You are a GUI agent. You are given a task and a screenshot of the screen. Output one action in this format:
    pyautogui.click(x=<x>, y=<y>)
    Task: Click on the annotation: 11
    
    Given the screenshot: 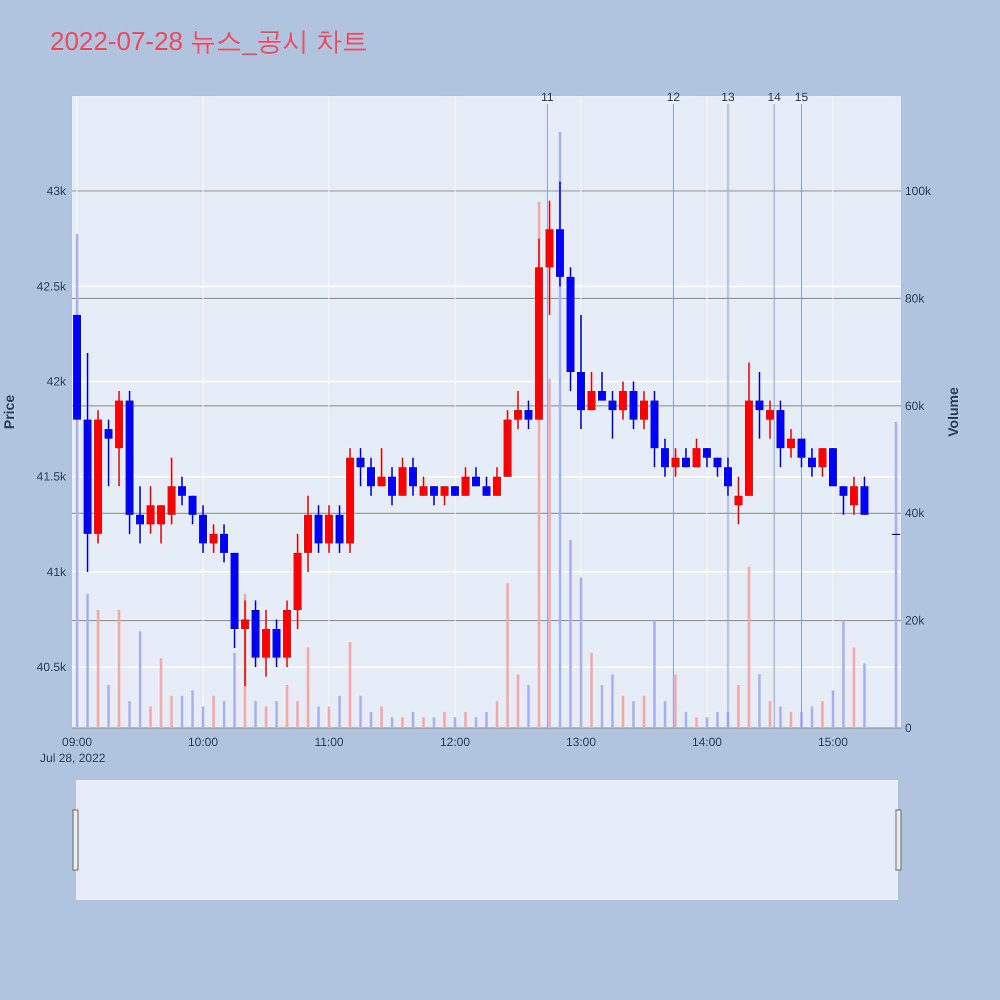 What is the action you would take?
    pyautogui.click(x=547, y=97)
    